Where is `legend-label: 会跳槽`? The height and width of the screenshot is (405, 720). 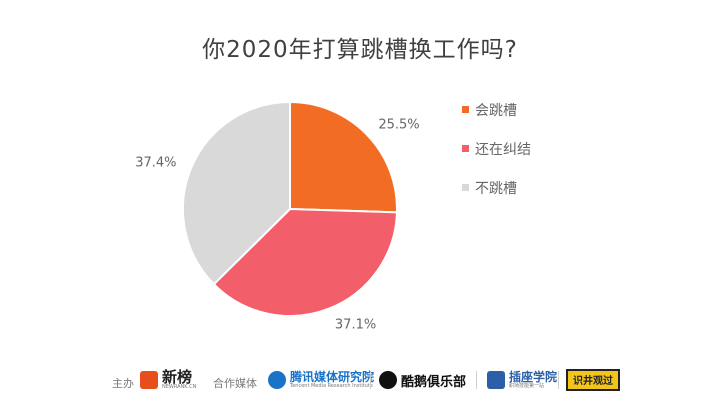
legend-label: 会跳槽 is located at coordinates (496, 110).